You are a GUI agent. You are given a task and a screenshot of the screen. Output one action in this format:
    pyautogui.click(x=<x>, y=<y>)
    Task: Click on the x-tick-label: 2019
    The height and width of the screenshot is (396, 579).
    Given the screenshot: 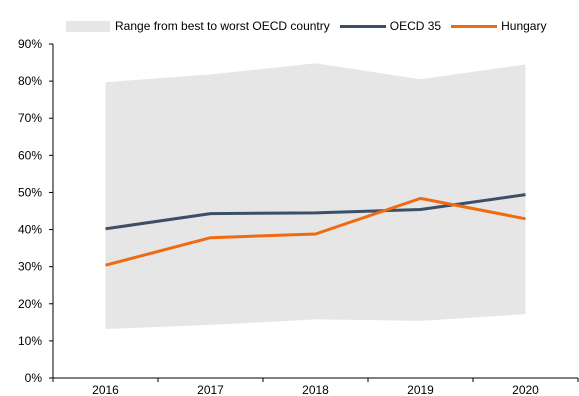 What is the action you would take?
    pyautogui.click(x=420, y=389)
    